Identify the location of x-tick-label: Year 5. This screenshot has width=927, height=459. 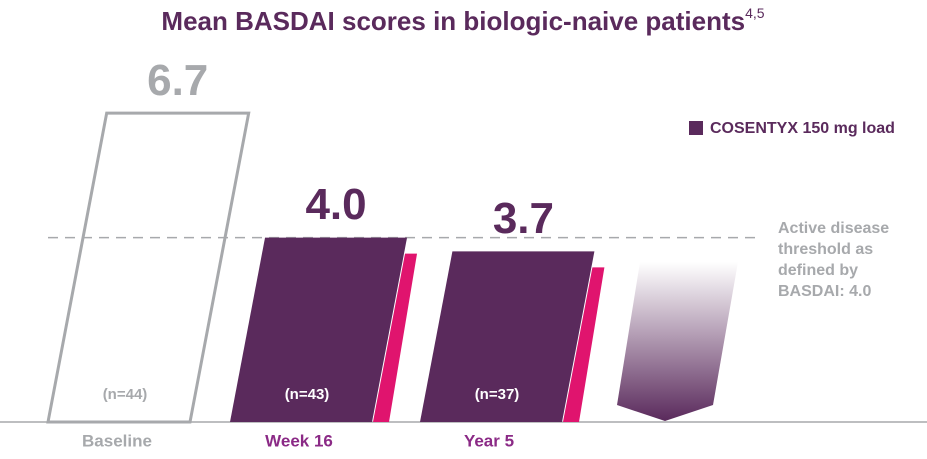
(489, 440).